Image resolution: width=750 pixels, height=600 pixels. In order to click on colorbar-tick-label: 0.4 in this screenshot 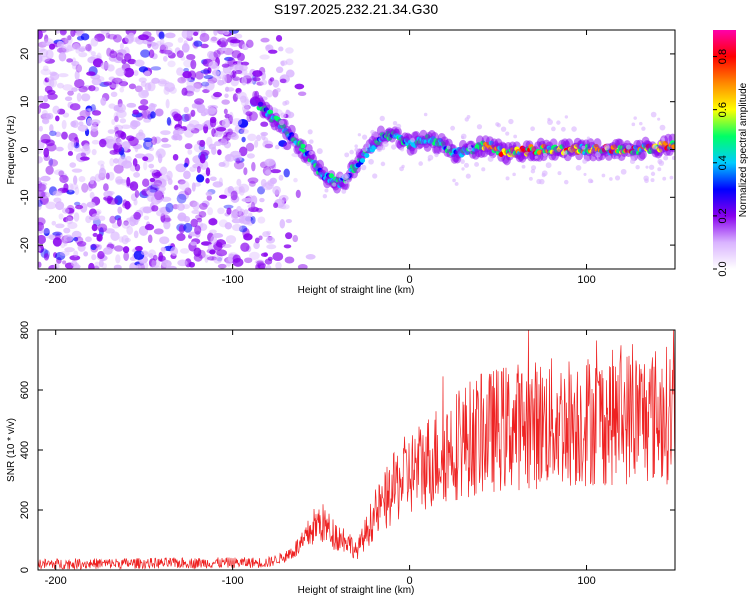, I will do `click(723, 162)`.